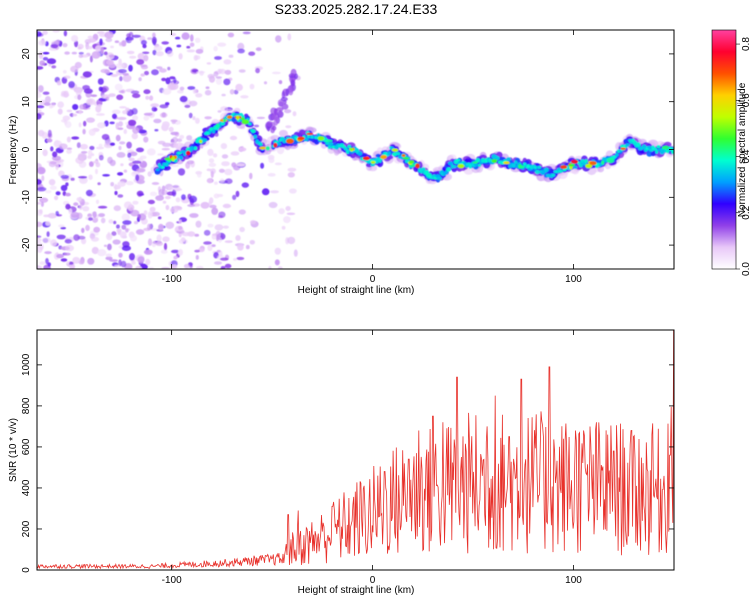 This screenshot has width=750, height=600. I want to click on spectrogram-y-axis-title: Frequency (Hz), so click(13, 150).